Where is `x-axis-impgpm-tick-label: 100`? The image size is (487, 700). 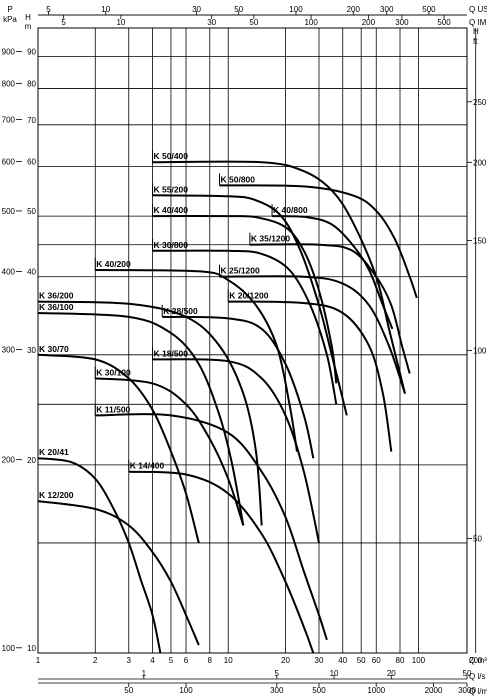 x-axis-impgpm-tick-label: 100 is located at coordinates (311, 22).